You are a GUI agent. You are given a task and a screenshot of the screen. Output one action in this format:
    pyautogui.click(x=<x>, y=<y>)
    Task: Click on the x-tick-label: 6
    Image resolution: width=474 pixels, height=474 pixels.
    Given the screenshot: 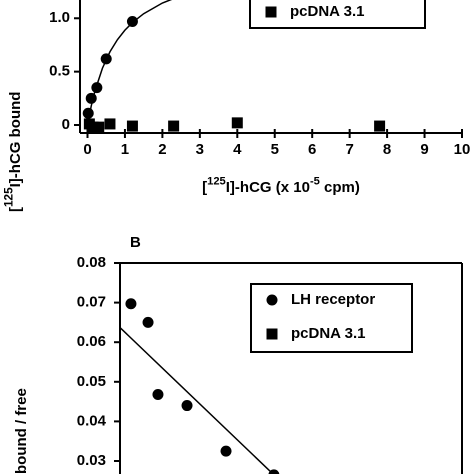 What is the action you would take?
    pyautogui.click(x=312, y=149)
    